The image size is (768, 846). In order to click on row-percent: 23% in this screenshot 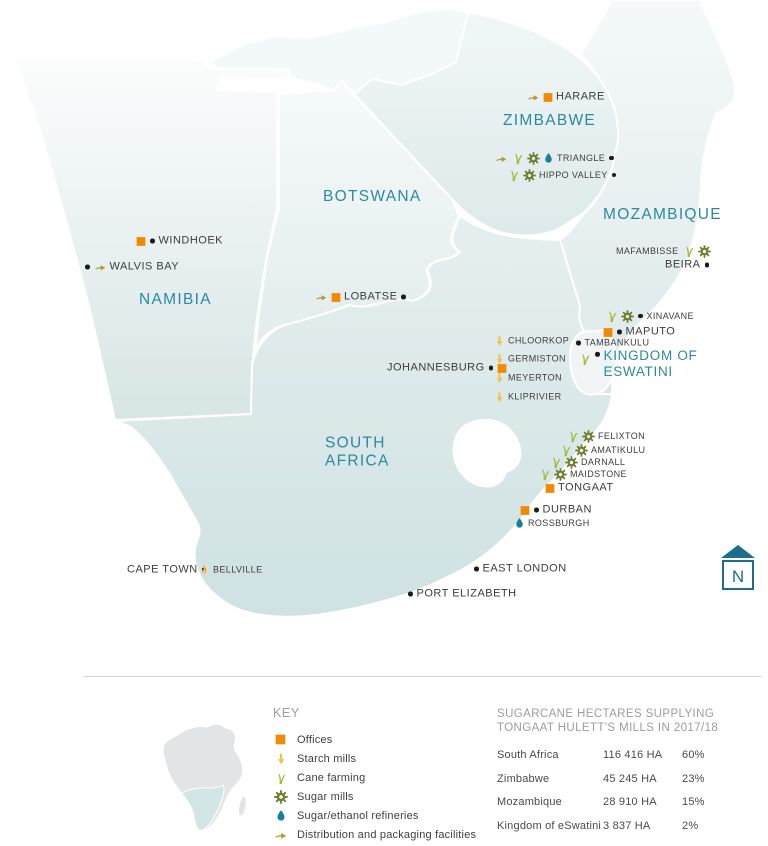, I will do `click(693, 778)`.